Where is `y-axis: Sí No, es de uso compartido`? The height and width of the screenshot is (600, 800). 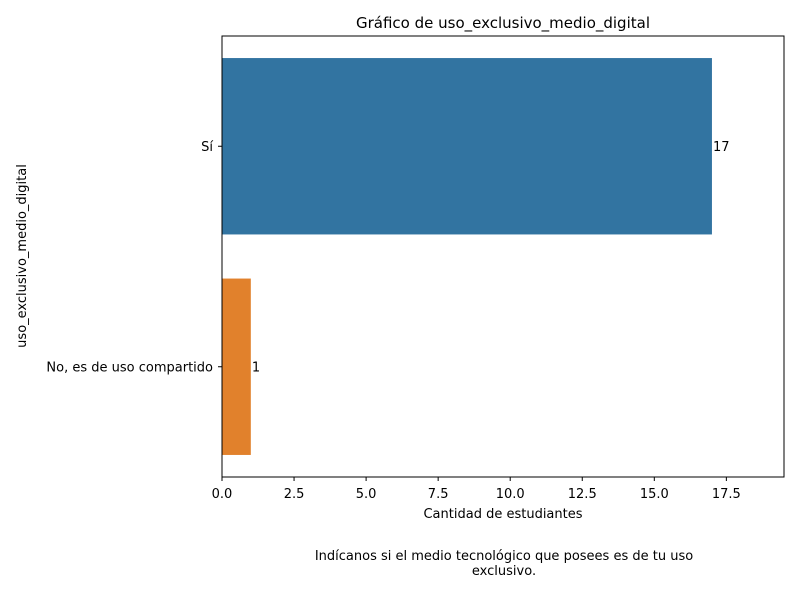
y-axis: Sí No, es de uso compartido is located at coordinates (134, 257).